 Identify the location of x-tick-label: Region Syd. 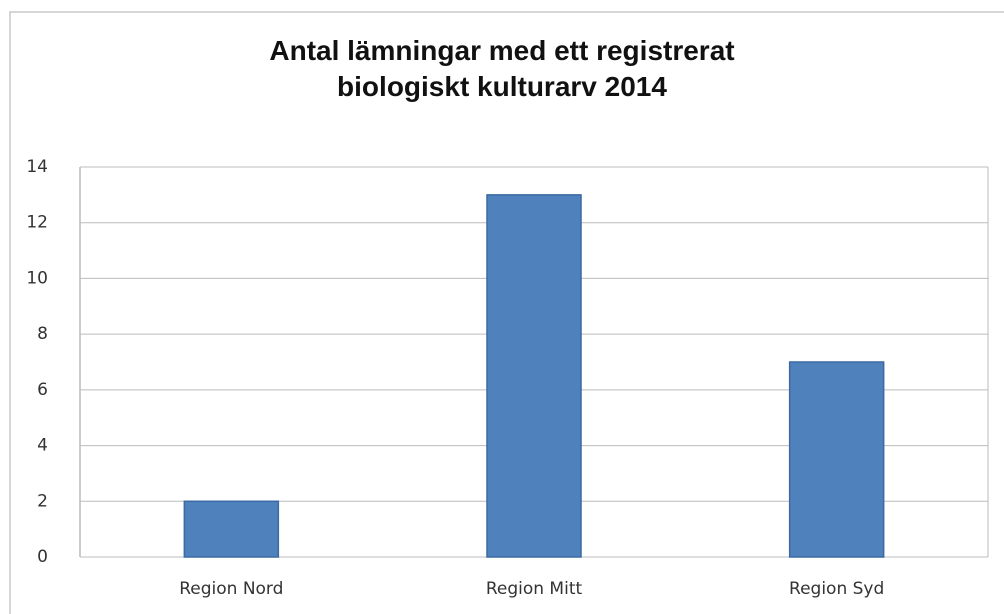
(836, 589).